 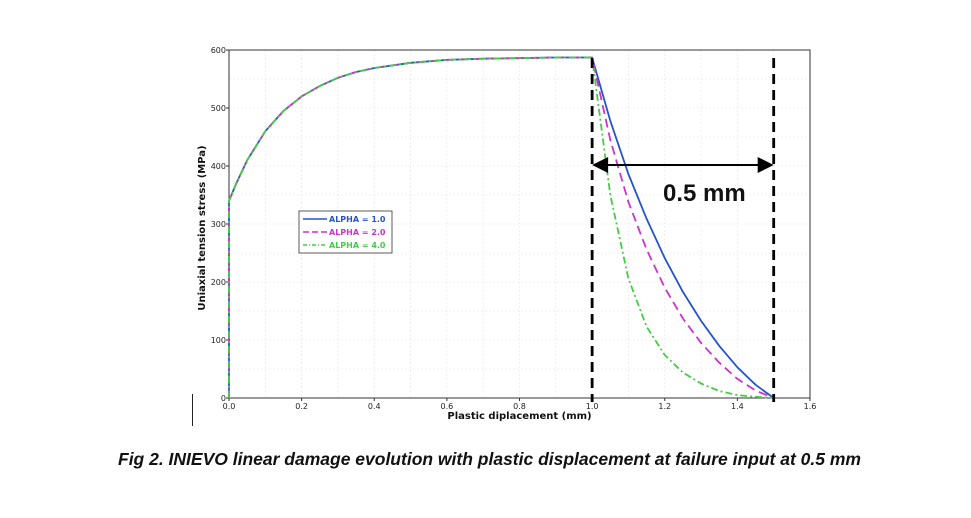 I want to click on legend: ALPHA = 1.0 ALPHA = 2.0 ALPHA = 4.0, so click(x=345, y=232).